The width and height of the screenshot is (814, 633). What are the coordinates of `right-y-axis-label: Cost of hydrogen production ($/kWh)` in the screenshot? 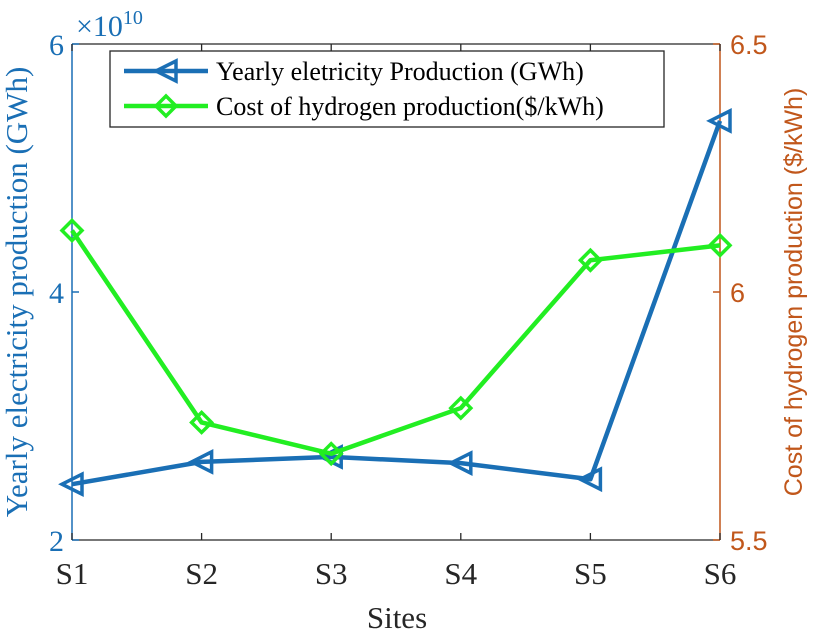 It's located at (794, 292).